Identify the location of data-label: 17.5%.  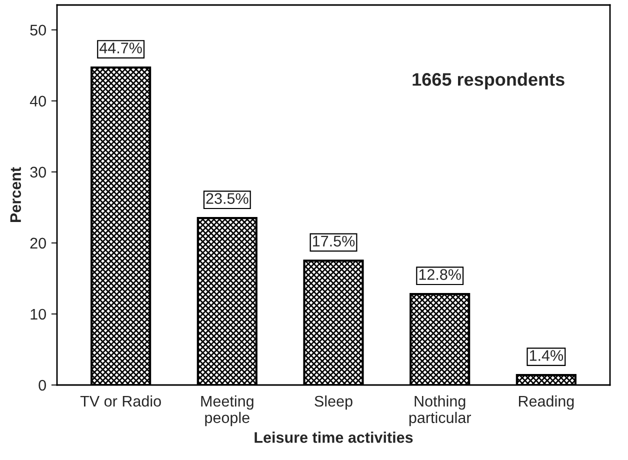
(334, 241).